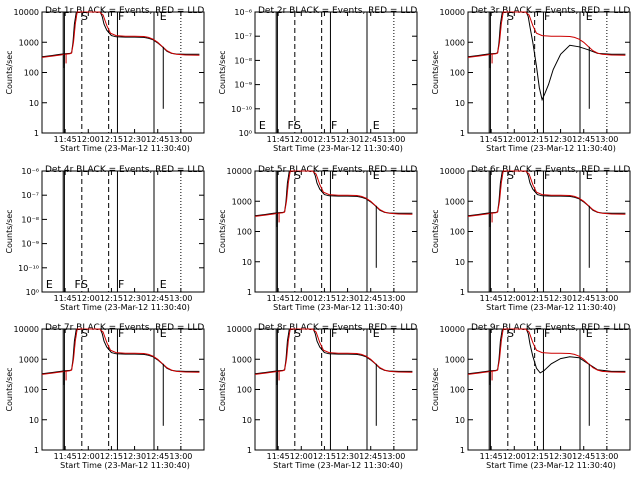 The image size is (640, 480). I want to click on panel-title: Det 7r BLACK = Events, RED = LLD, so click(124, 328).